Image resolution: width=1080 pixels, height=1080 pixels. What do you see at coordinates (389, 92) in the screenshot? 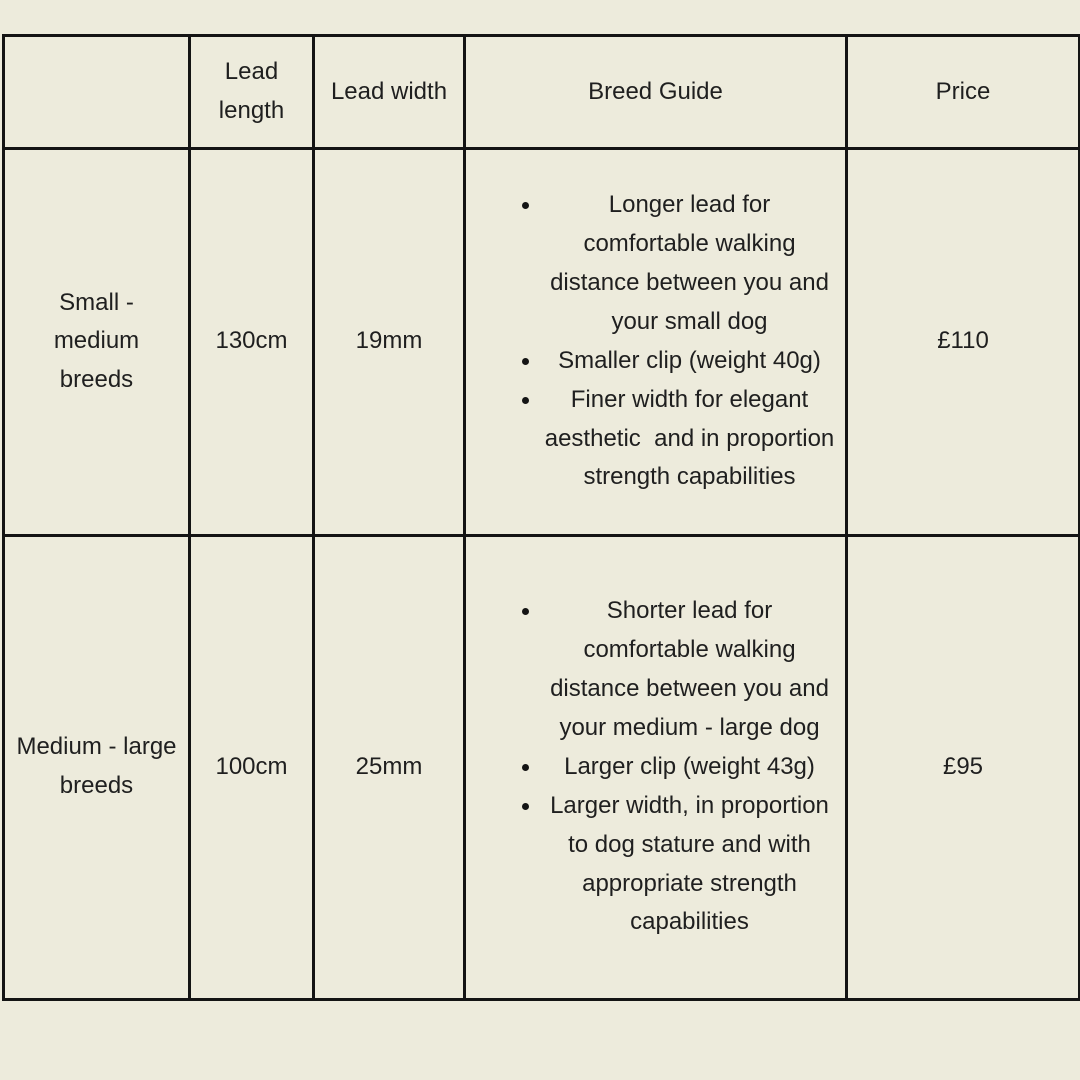
I see `header-lead-width: Lead width` at bounding box center [389, 92].